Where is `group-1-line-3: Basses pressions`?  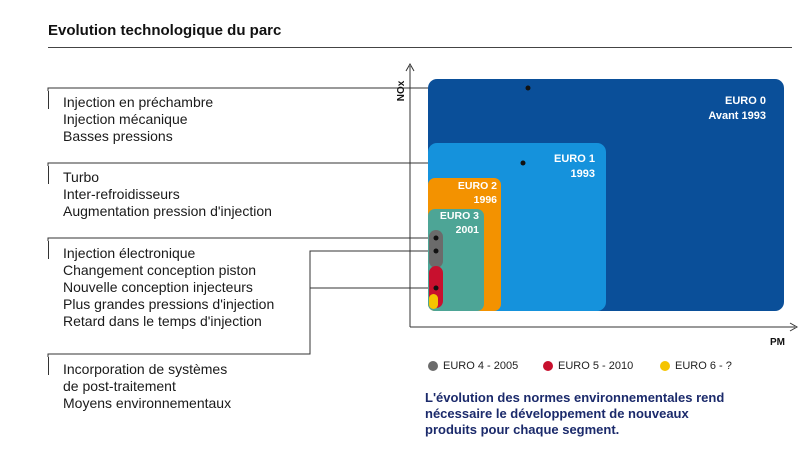
group-1-line-3: Basses pressions is located at coordinates (118, 136).